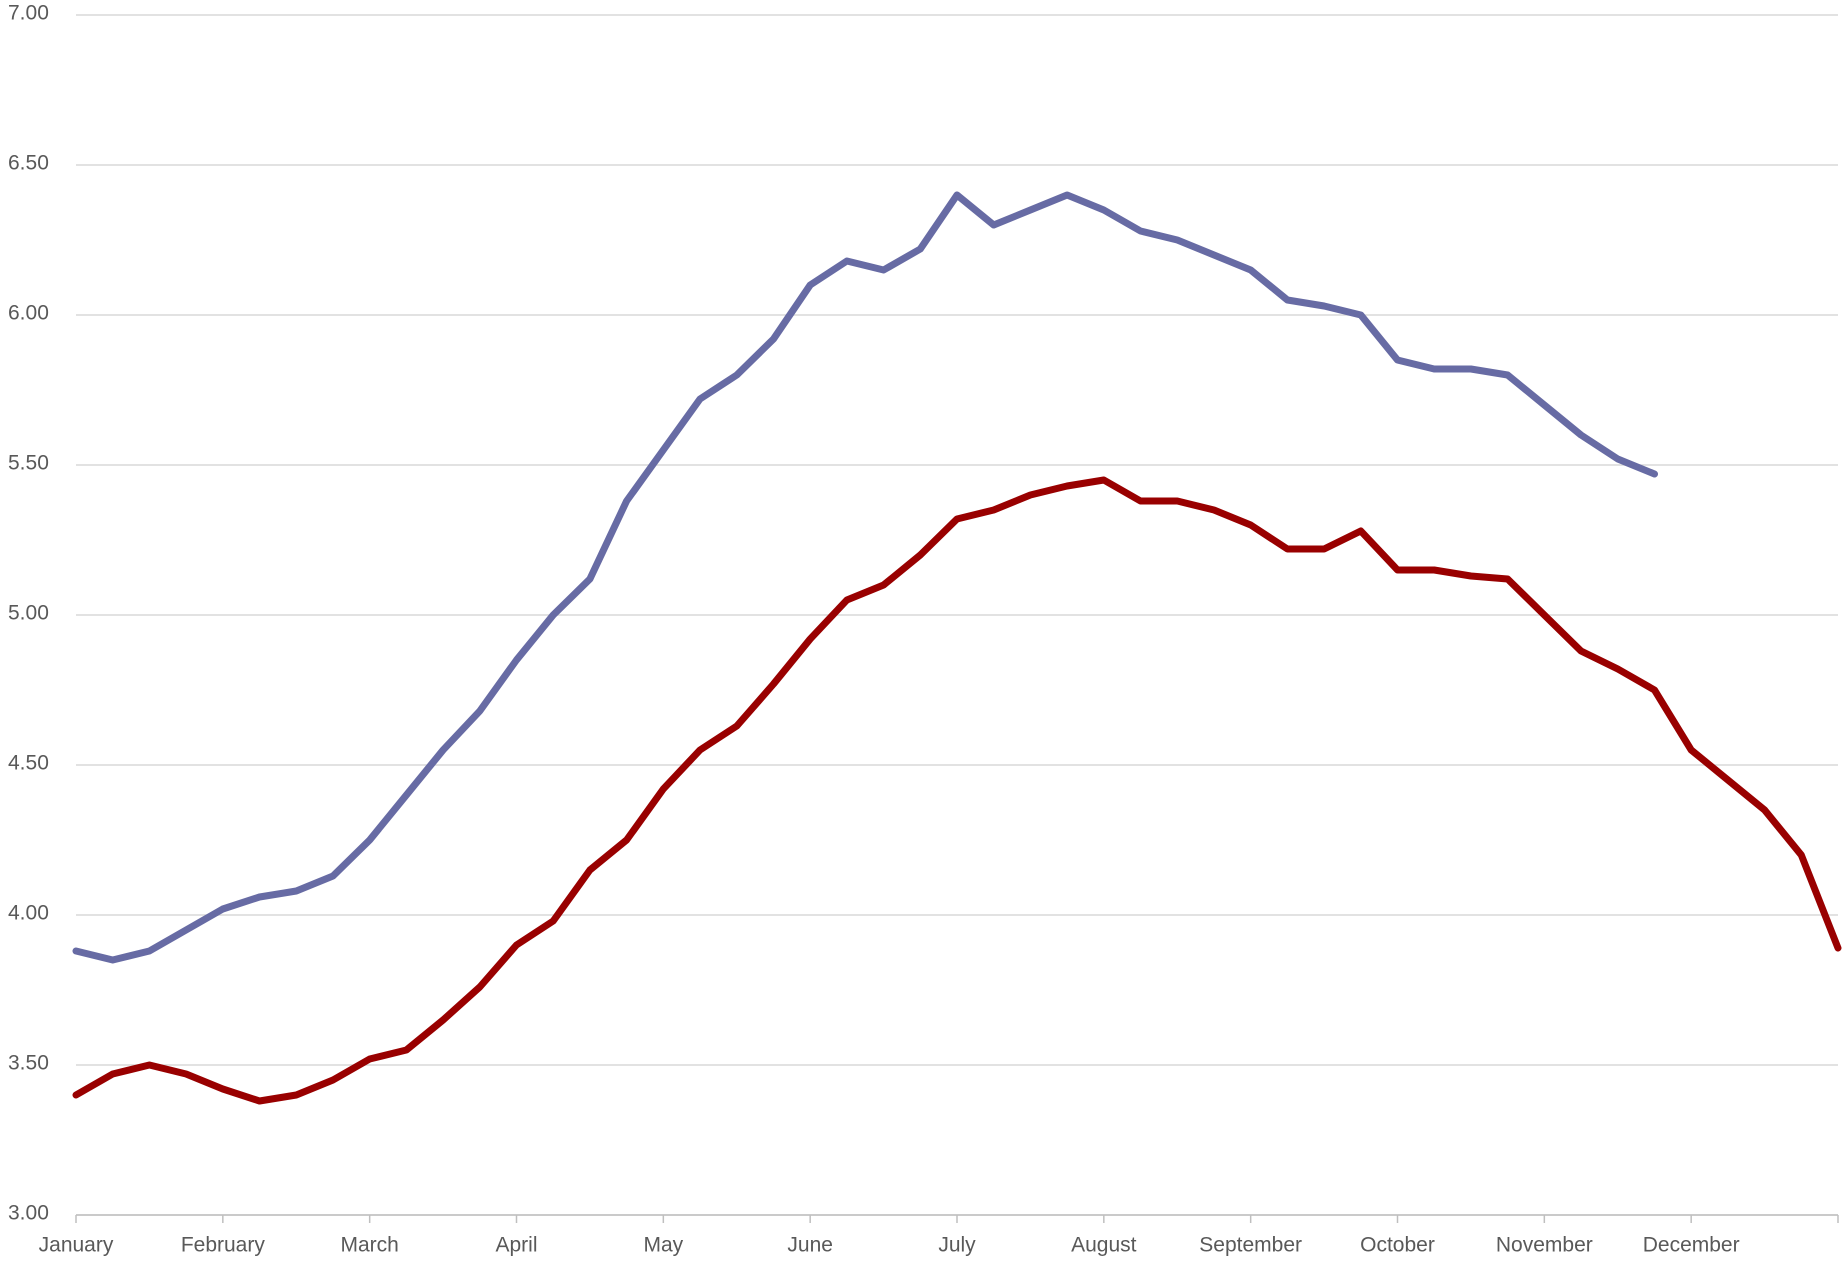 This screenshot has width=1844, height=1262. I want to click on y-tick-label: 3.50, so click(28, 1063).